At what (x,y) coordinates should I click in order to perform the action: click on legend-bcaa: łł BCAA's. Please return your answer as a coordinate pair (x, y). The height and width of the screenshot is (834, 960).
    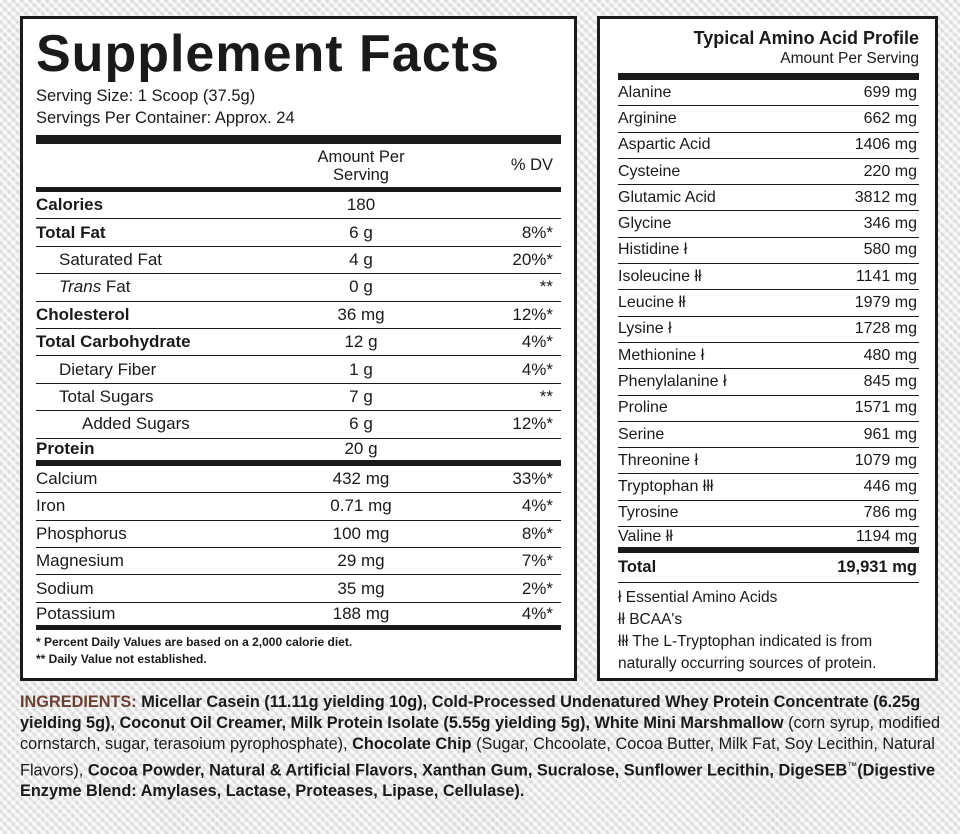
    Looking at the image, I should click on (650, 620).